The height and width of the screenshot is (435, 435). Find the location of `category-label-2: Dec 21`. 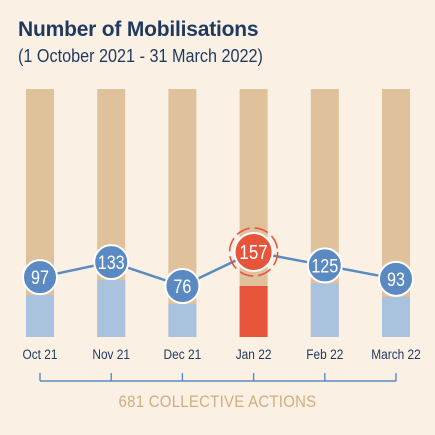

category-label-2: Dec 21 is located at coordinates (183, 354).